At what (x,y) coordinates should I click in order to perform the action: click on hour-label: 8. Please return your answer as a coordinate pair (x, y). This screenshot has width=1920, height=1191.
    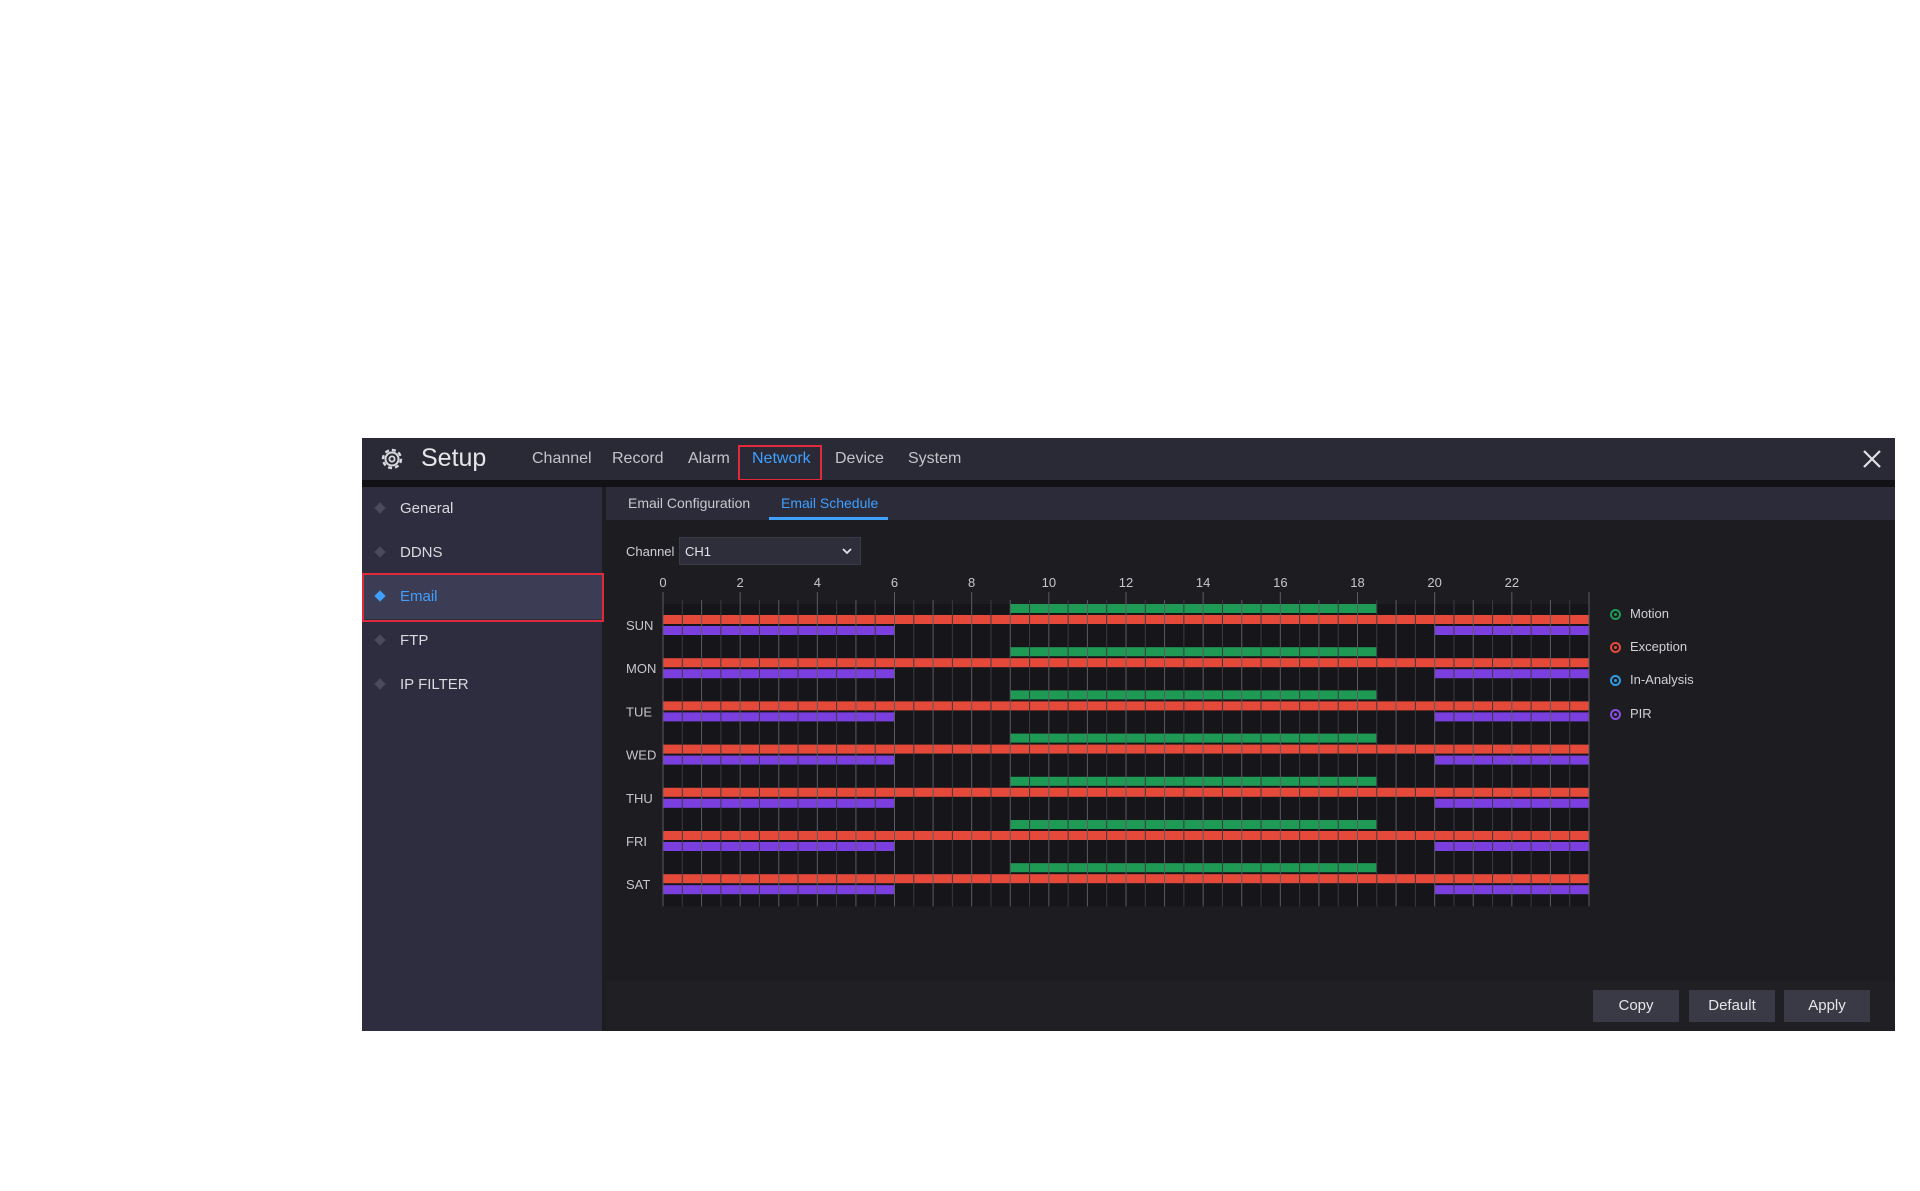
    Looking at the image, I should click on (971, 582).